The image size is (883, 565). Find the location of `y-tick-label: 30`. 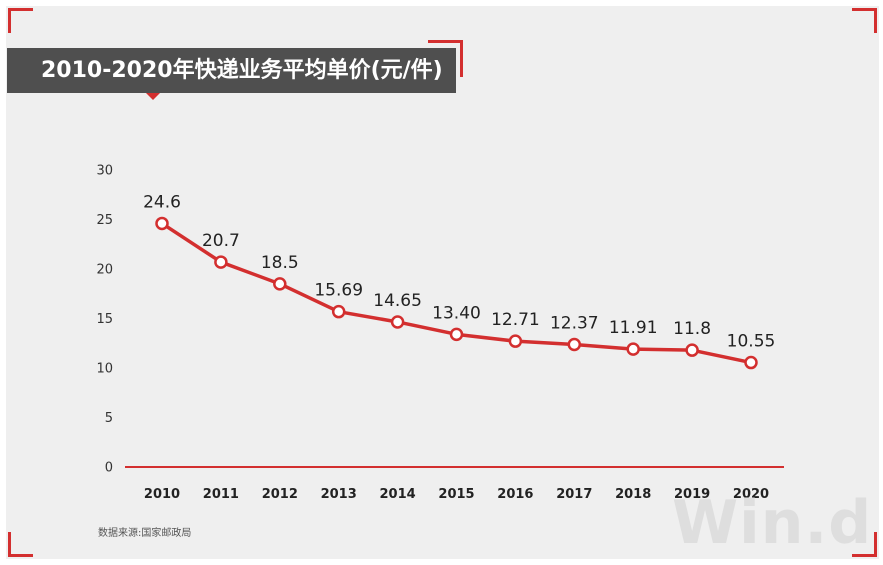

y-tick-label: 30 is located at coordinates (104, 171).